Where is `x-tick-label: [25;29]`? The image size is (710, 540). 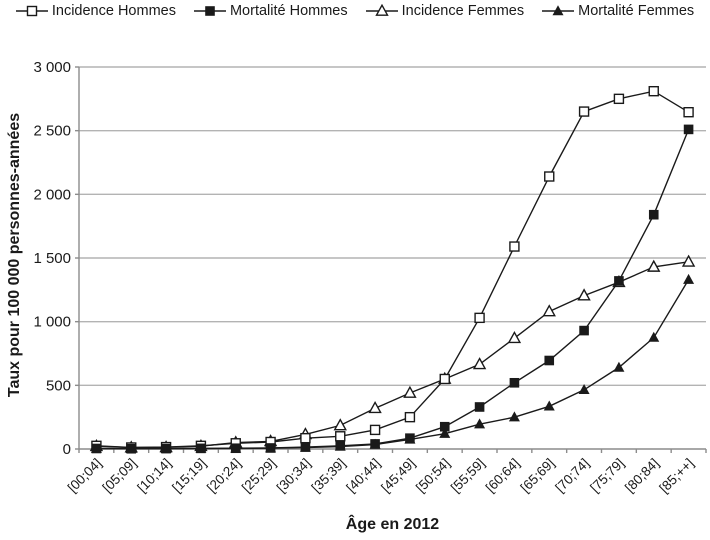
x-tick-label: [25;29] is located at coordinates (259, 476).